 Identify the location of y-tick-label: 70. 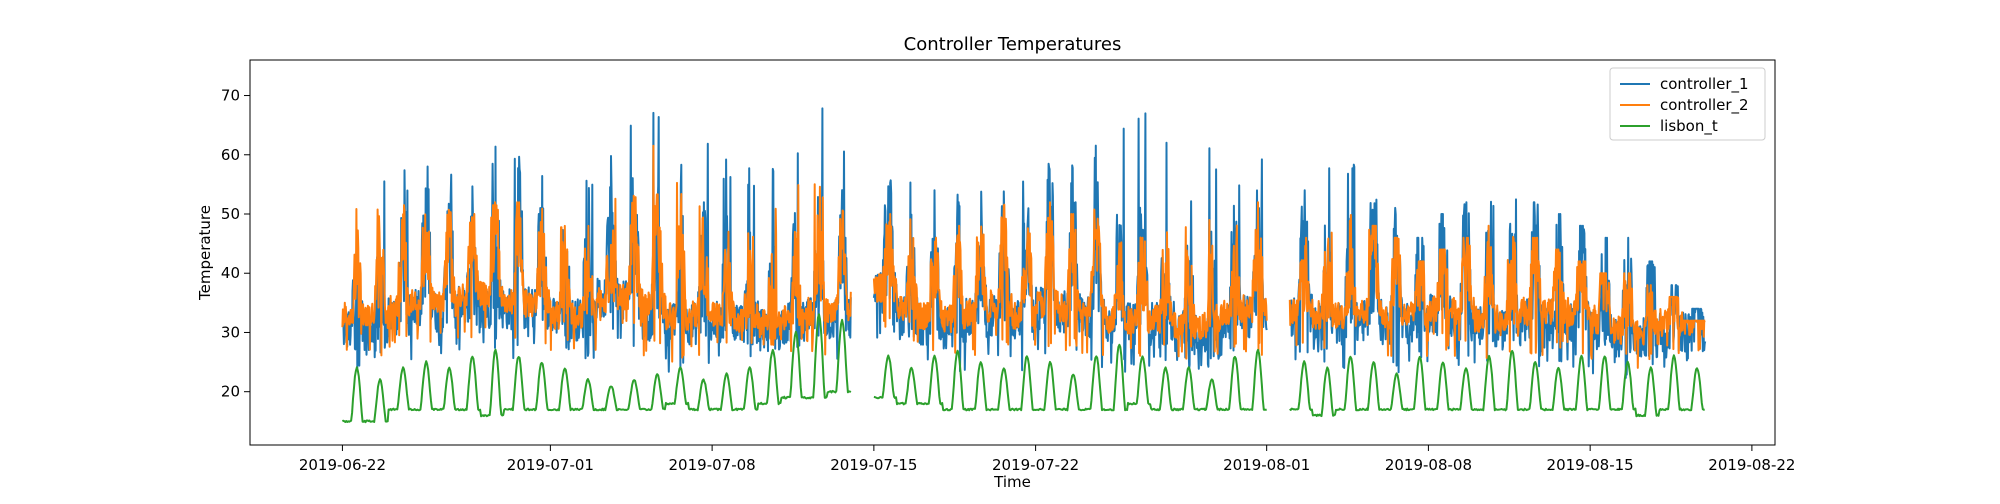
(230, 96).